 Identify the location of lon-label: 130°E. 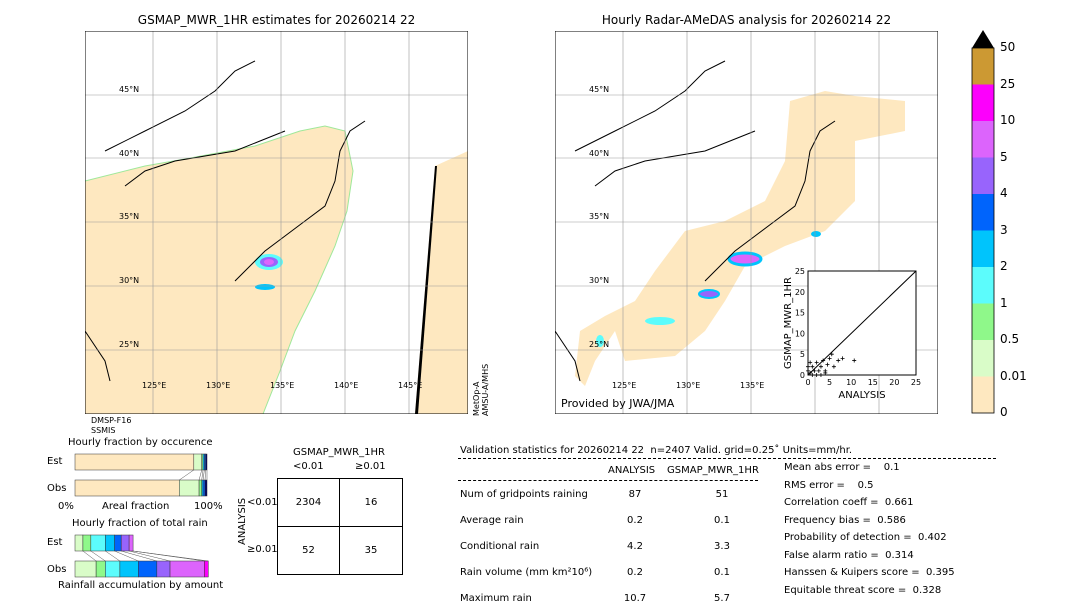
(218, 385).